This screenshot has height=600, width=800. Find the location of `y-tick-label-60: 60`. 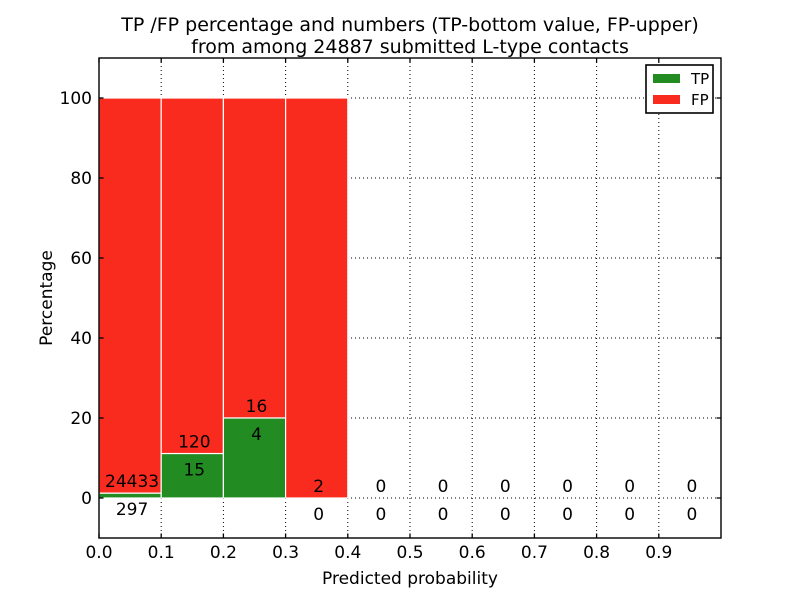

y-tick-label-60: 60 is located at coordinates (81, 259).